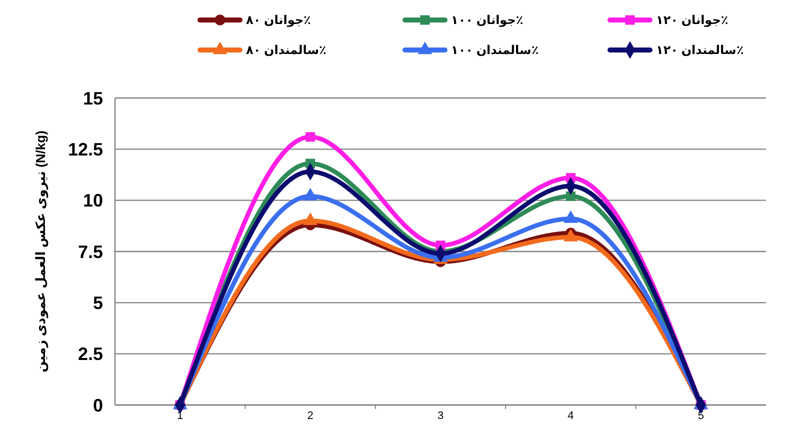 This screenshot has height=429, width=786. What do you see at coordinates (692, 20) in the screenshot?
I see `legend-label: جوانان ۱۲۰٪` at bounding box center [692, 20].